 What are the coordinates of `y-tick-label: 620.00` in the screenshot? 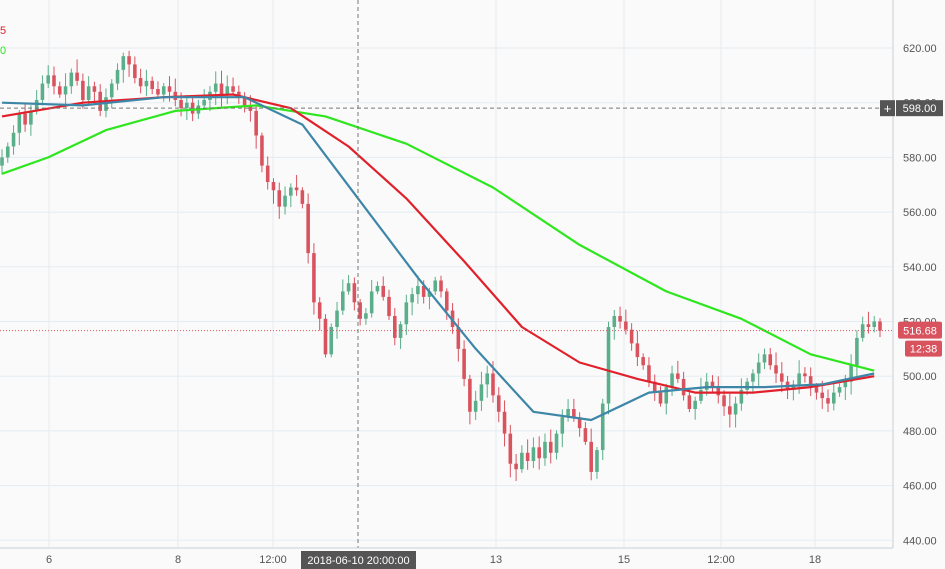 It's located at (920, 49).